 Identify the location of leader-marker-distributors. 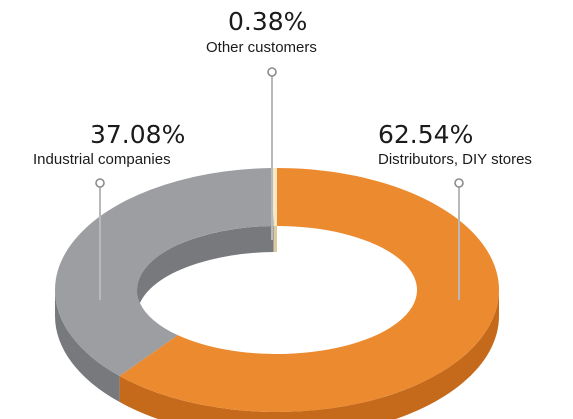
(459, 183).